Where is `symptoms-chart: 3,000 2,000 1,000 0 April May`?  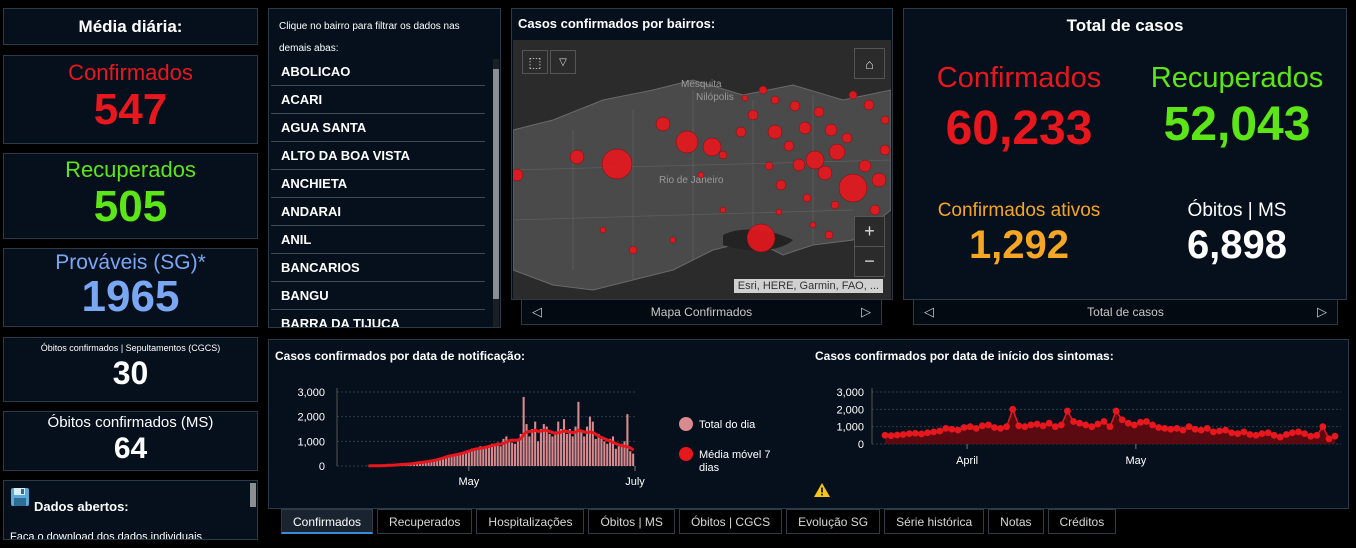 symptoms-chart: 3,000 2,000 1,000 0 April May is located at coordinates (1079, 425).